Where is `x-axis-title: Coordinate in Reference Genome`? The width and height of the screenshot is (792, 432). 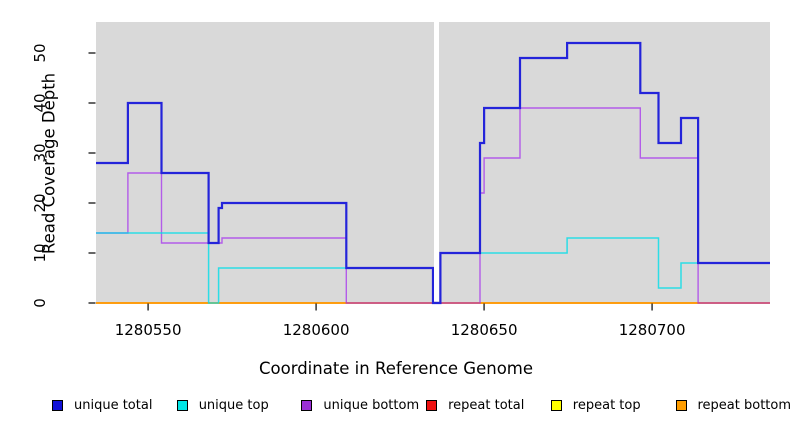
x-axis-title: Coordinate in Reference Genome is located at coordinates (396, 368).